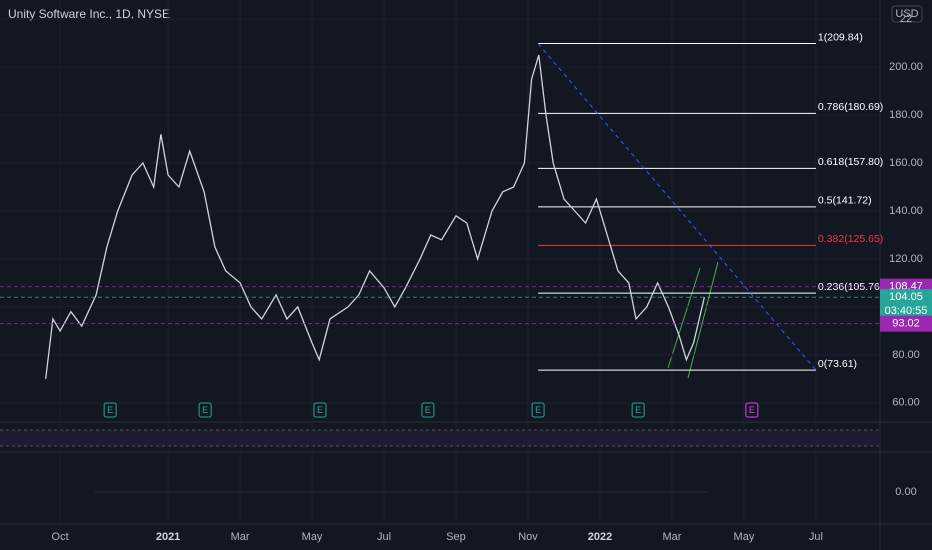  Describe the element at coordinates (837, 364) in the screenshot. I see `fib-label: 0(73.61)` at that location.